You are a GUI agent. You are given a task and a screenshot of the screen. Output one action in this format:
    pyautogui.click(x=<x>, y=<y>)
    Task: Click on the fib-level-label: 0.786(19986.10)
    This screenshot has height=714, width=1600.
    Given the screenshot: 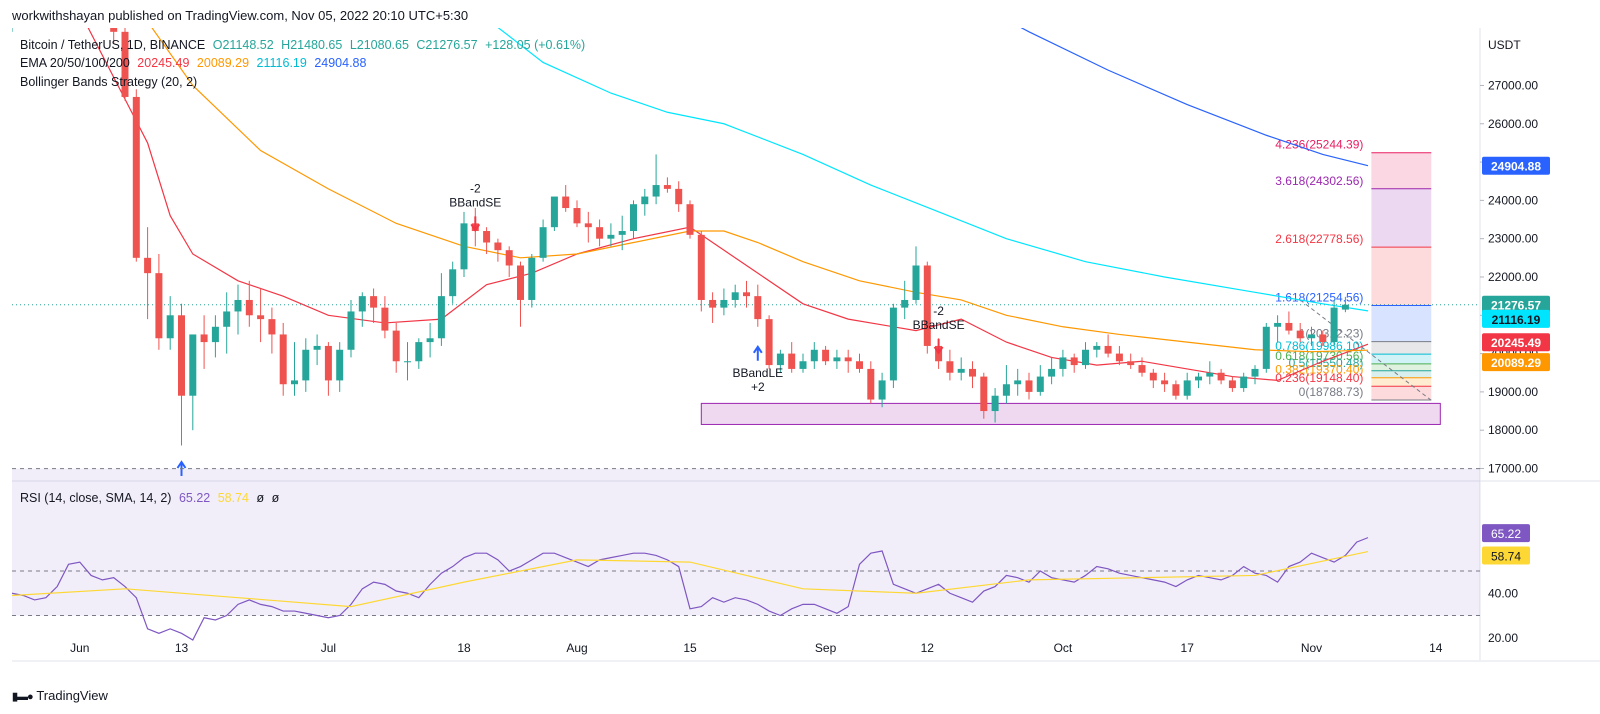 What is the action you would take?
    pyautogui.click(x=1319, y=346)
    